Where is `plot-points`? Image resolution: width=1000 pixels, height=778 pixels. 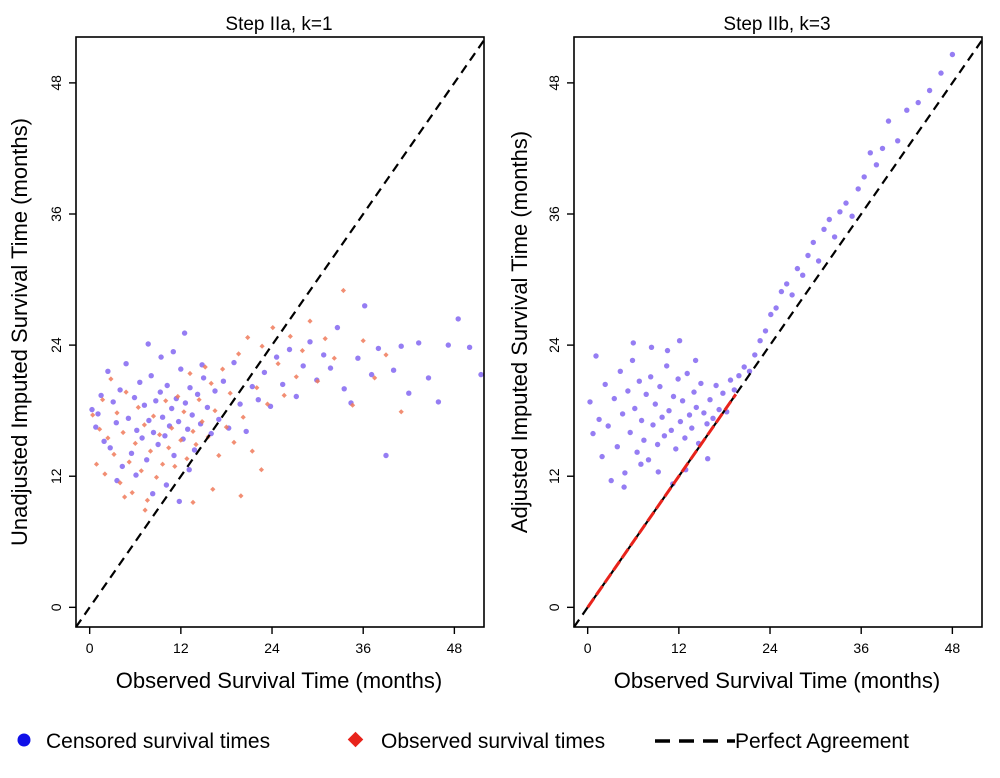 plot-points is located at coordinates (286, 400).